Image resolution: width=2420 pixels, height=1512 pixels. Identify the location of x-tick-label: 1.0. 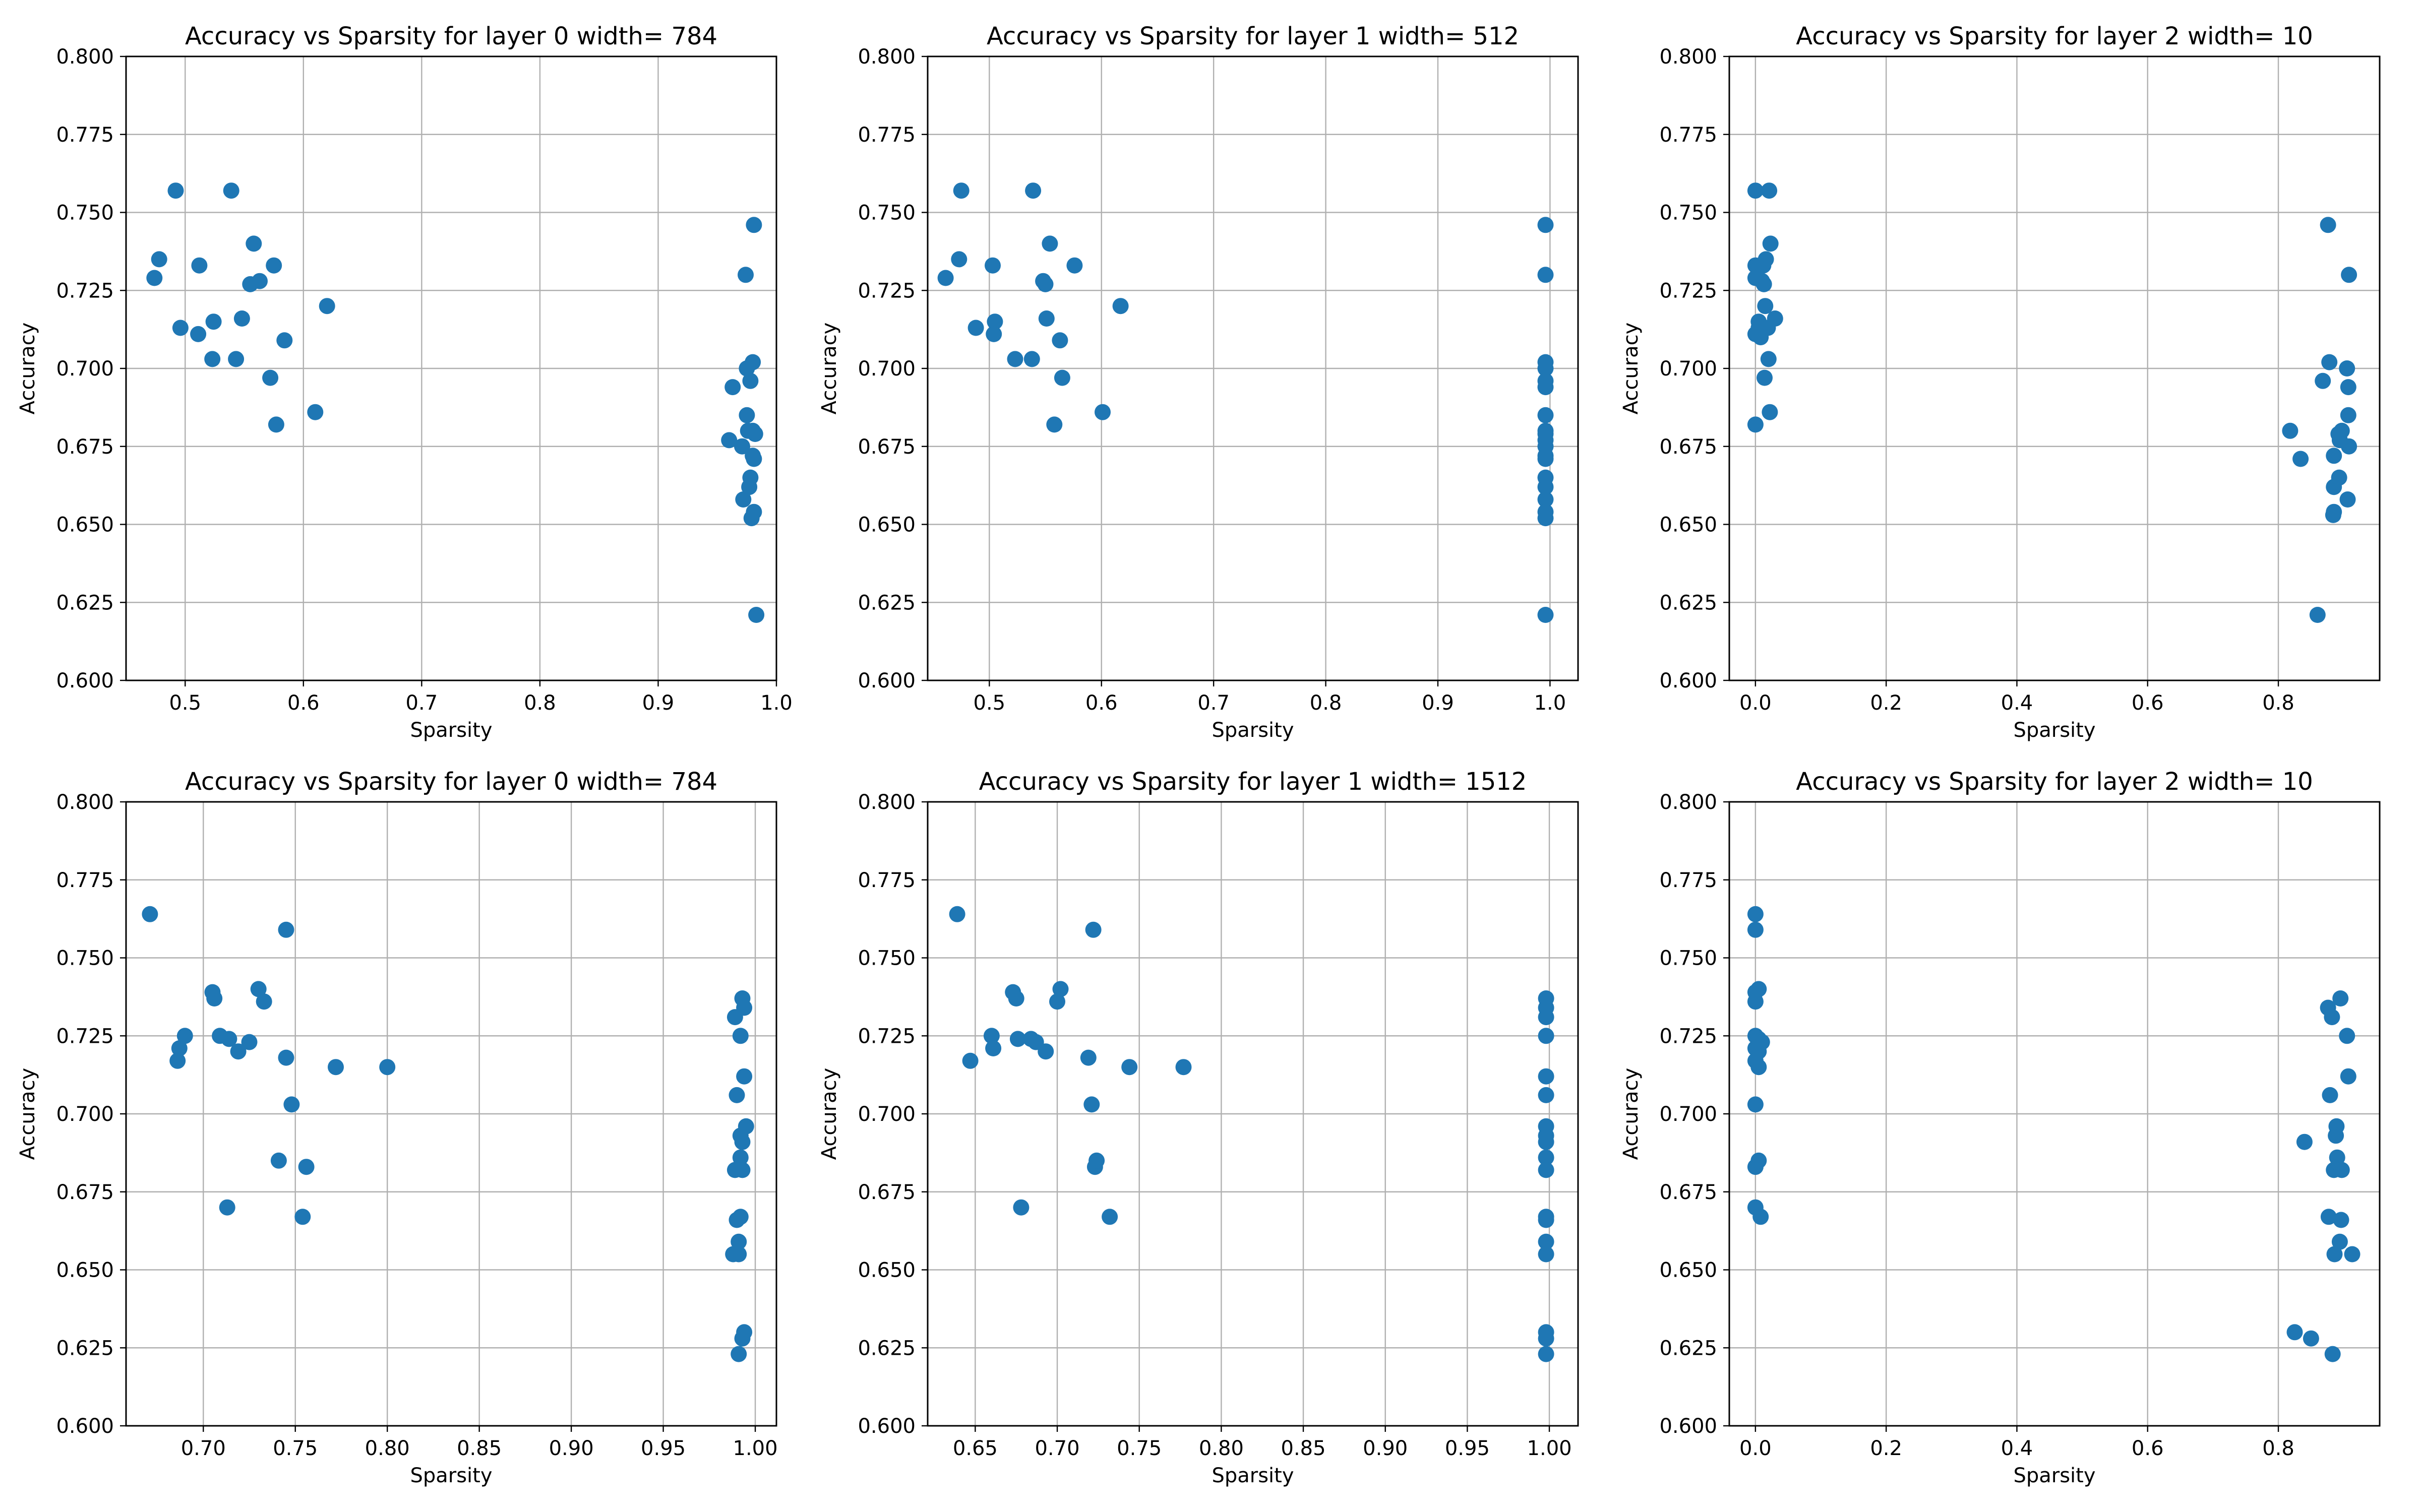
(1550, 703).